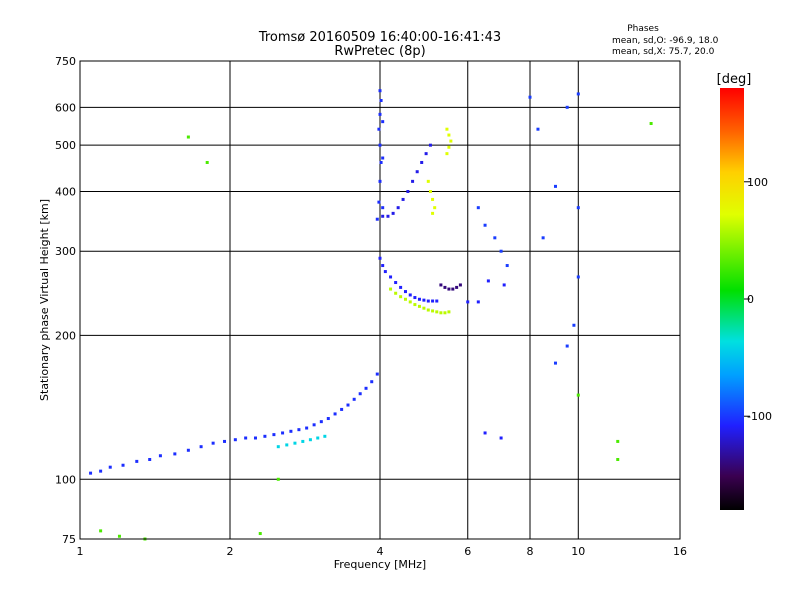 This screenshot has height=604, width=800. Describe the element at coordinates (750, 299) in the screenshot. I see `colorbar-tick-label: 0` at that location.